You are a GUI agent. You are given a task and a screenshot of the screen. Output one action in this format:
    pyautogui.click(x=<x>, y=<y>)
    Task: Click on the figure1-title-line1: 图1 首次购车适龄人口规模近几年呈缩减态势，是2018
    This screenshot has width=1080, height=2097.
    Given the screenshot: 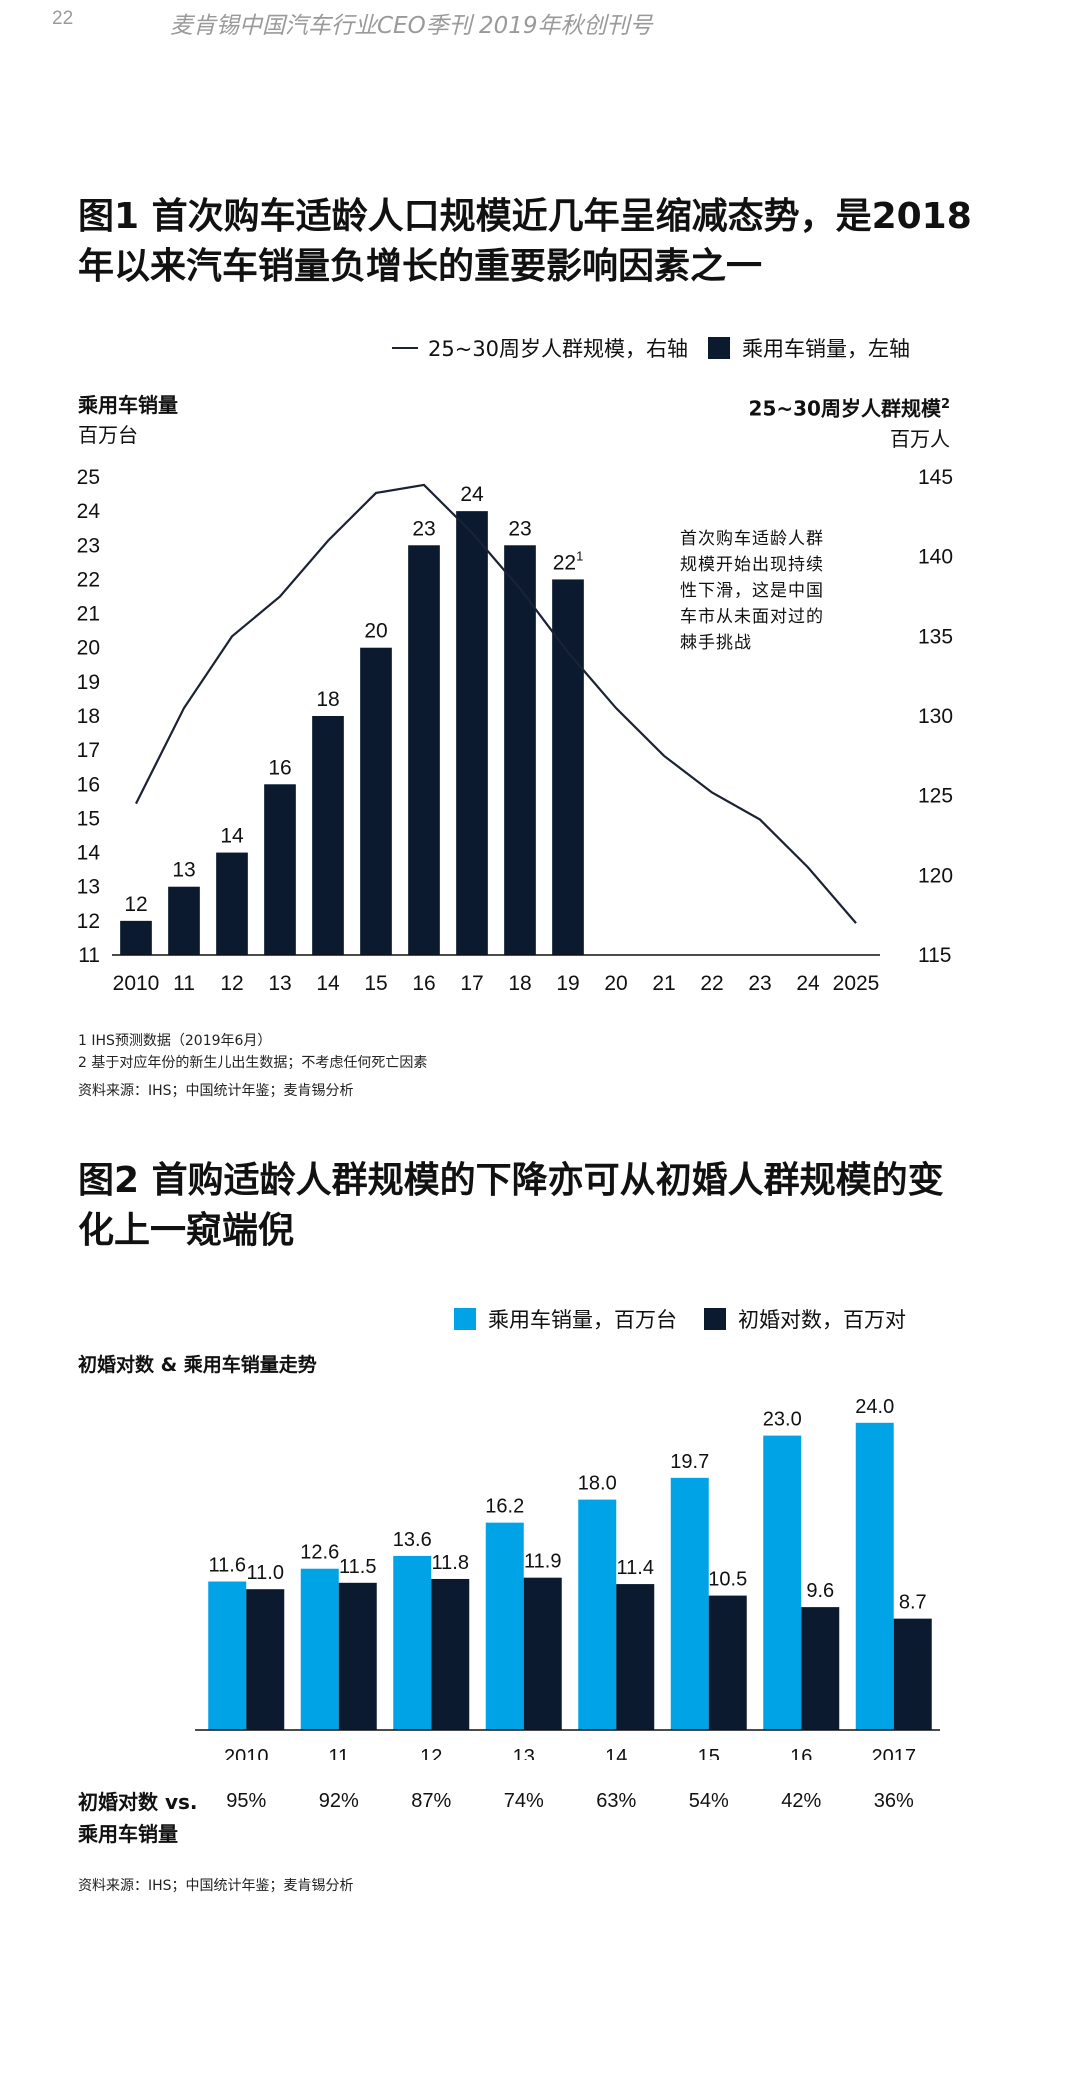 What is the action you would take?
    pyautogui.click(x=525, y=216)
    